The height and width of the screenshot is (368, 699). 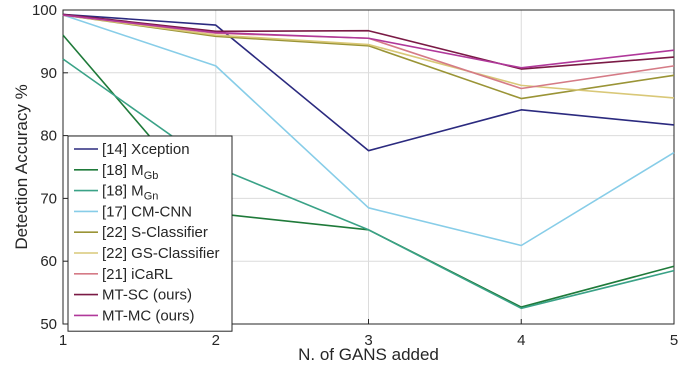 I want to click on y-tick-label: 60, so click(x=48, y=261).